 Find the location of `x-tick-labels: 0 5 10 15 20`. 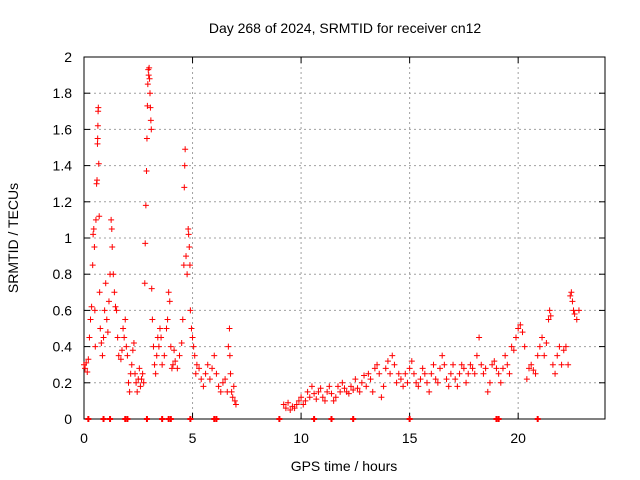

x-tick-labels: 0 5 10 15 20 is located at coordinates (303, 438).